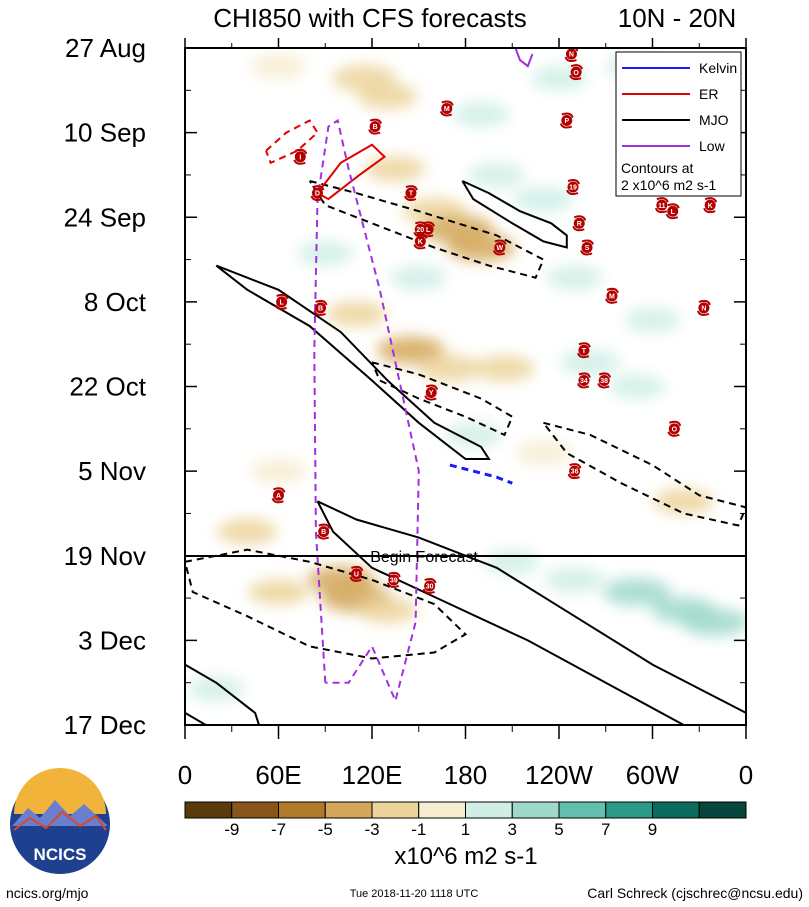 This screenshot has height=907, width=809. Describe the element at coordinates (652, 829) in the screenshot. I see `colorbar-tick-label: 9` at that location.